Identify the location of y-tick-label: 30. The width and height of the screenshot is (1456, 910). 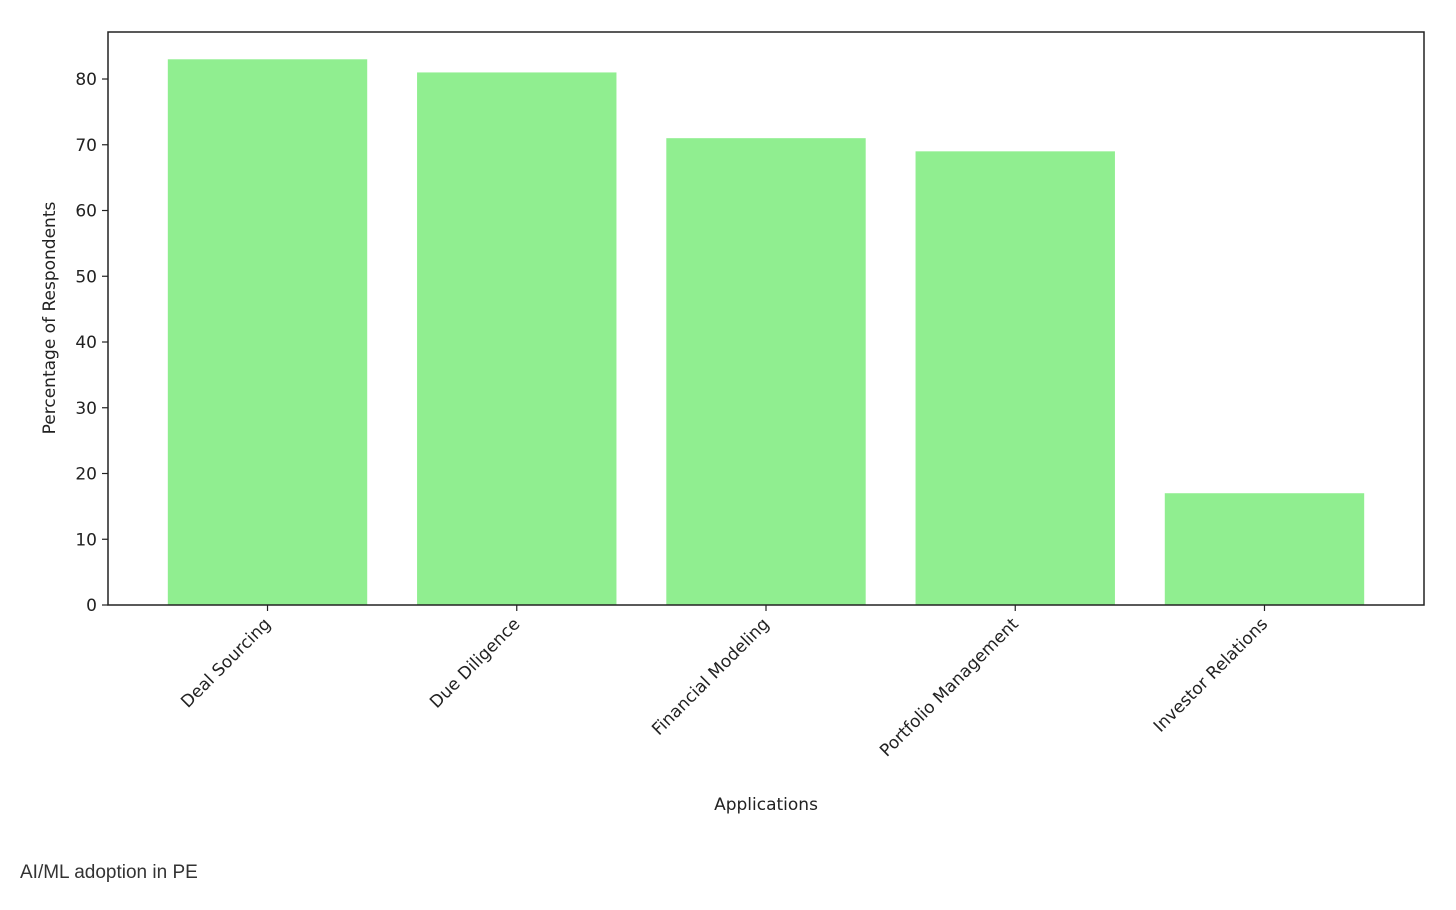
(86, 409).